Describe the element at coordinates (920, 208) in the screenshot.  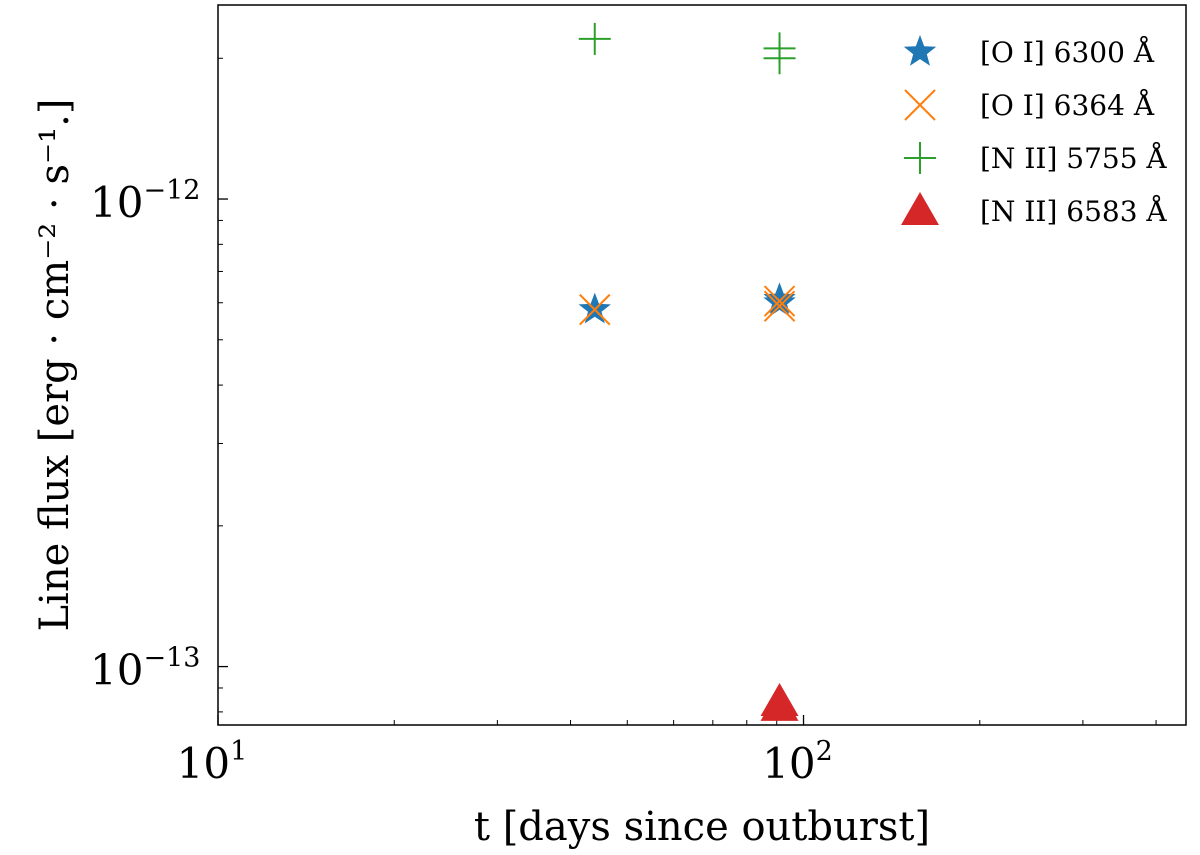
I see `legend-marker-triangle` at that location.